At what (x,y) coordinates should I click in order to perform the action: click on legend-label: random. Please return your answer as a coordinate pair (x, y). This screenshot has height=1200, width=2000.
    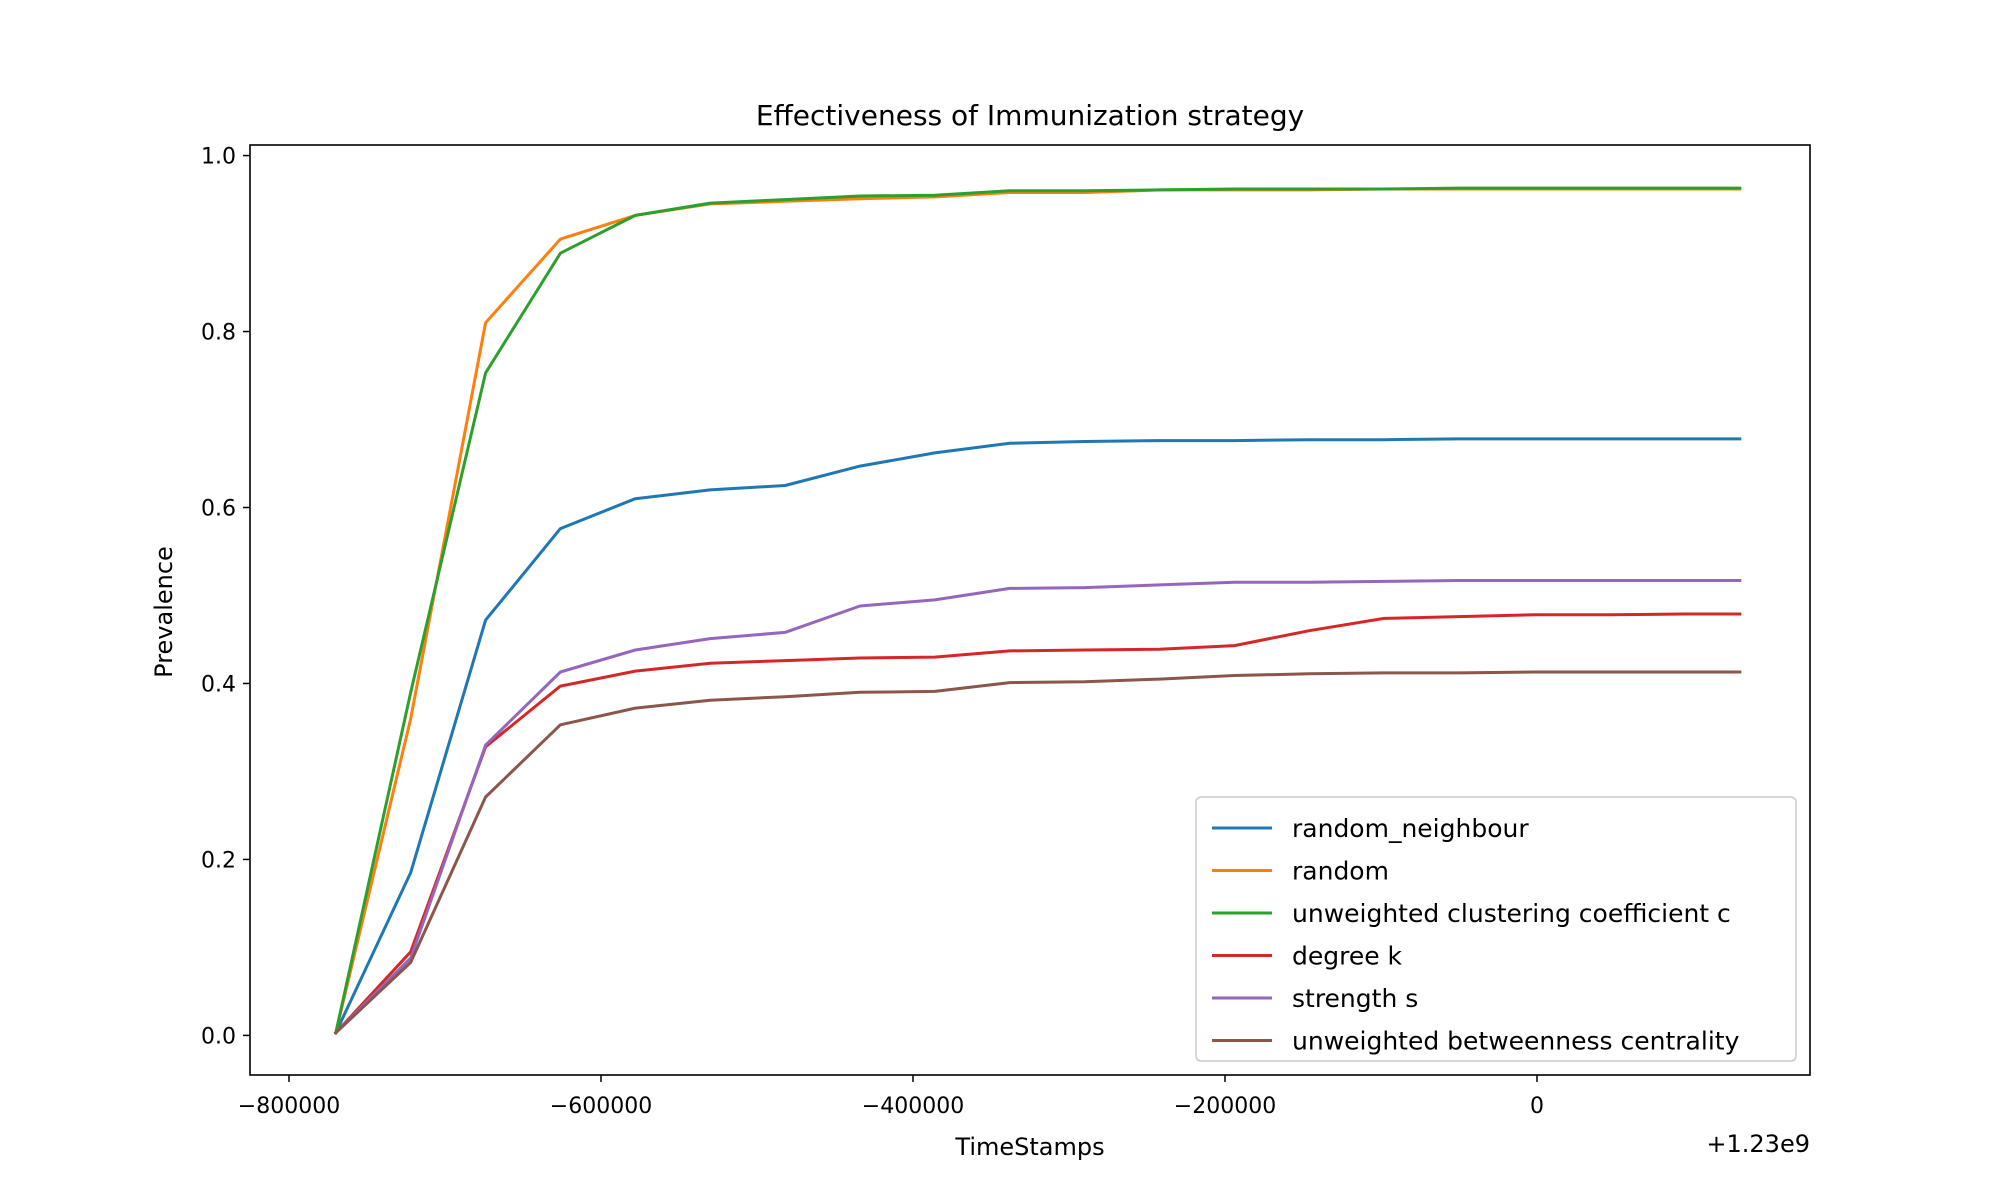
    Looking at the image, I should click on (1340, 871).